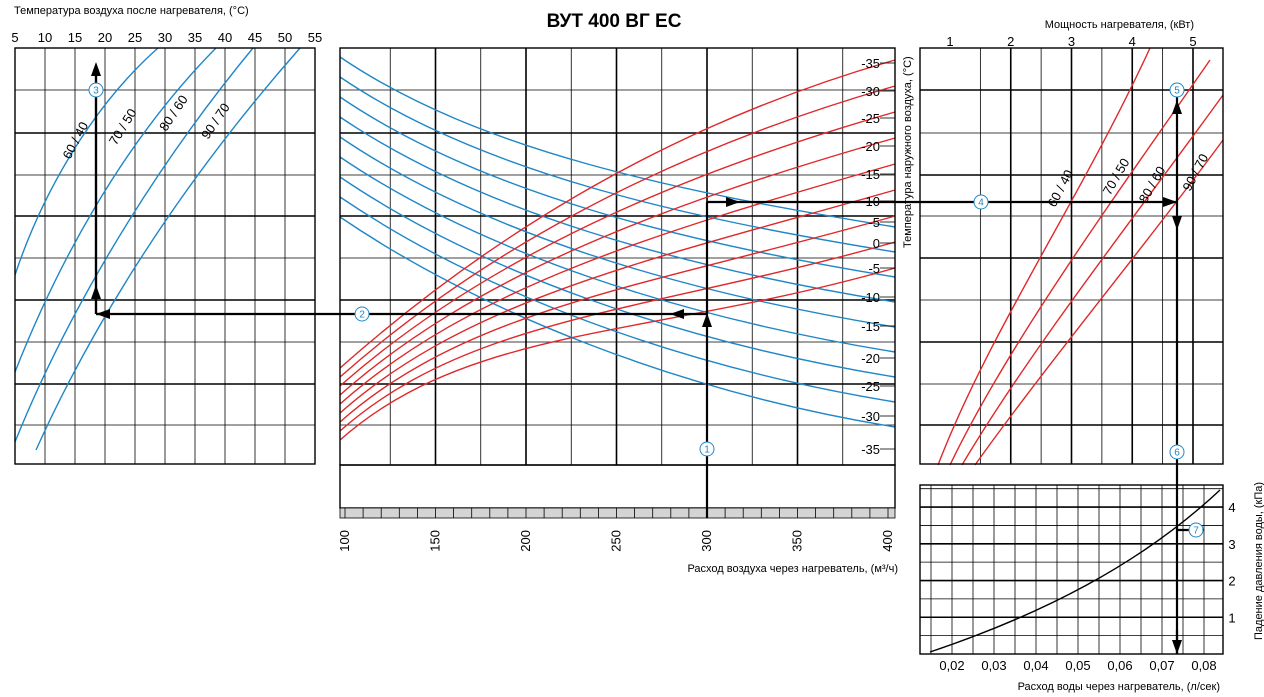 The width and height of the screenshot is (1264, 697). What do you see at coordinates (1258, 561) in the screenshot?
I see `pressure-axis-label: Падение давления воды, (кПа)` at bounding box center [1258, 561].